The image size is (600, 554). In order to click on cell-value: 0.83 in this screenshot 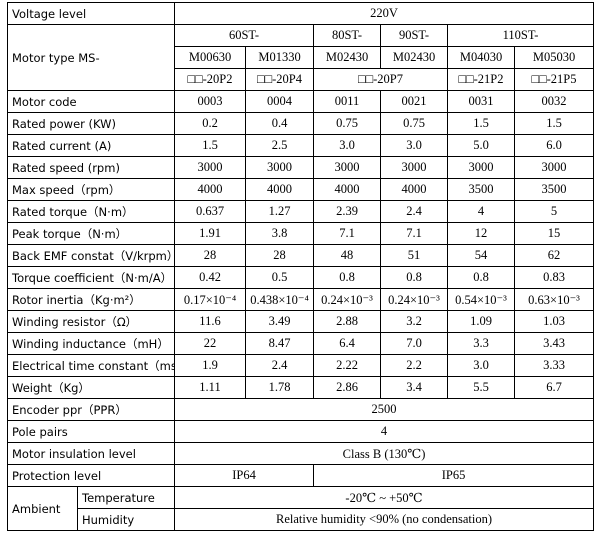, I will do `click(554, 277)`.